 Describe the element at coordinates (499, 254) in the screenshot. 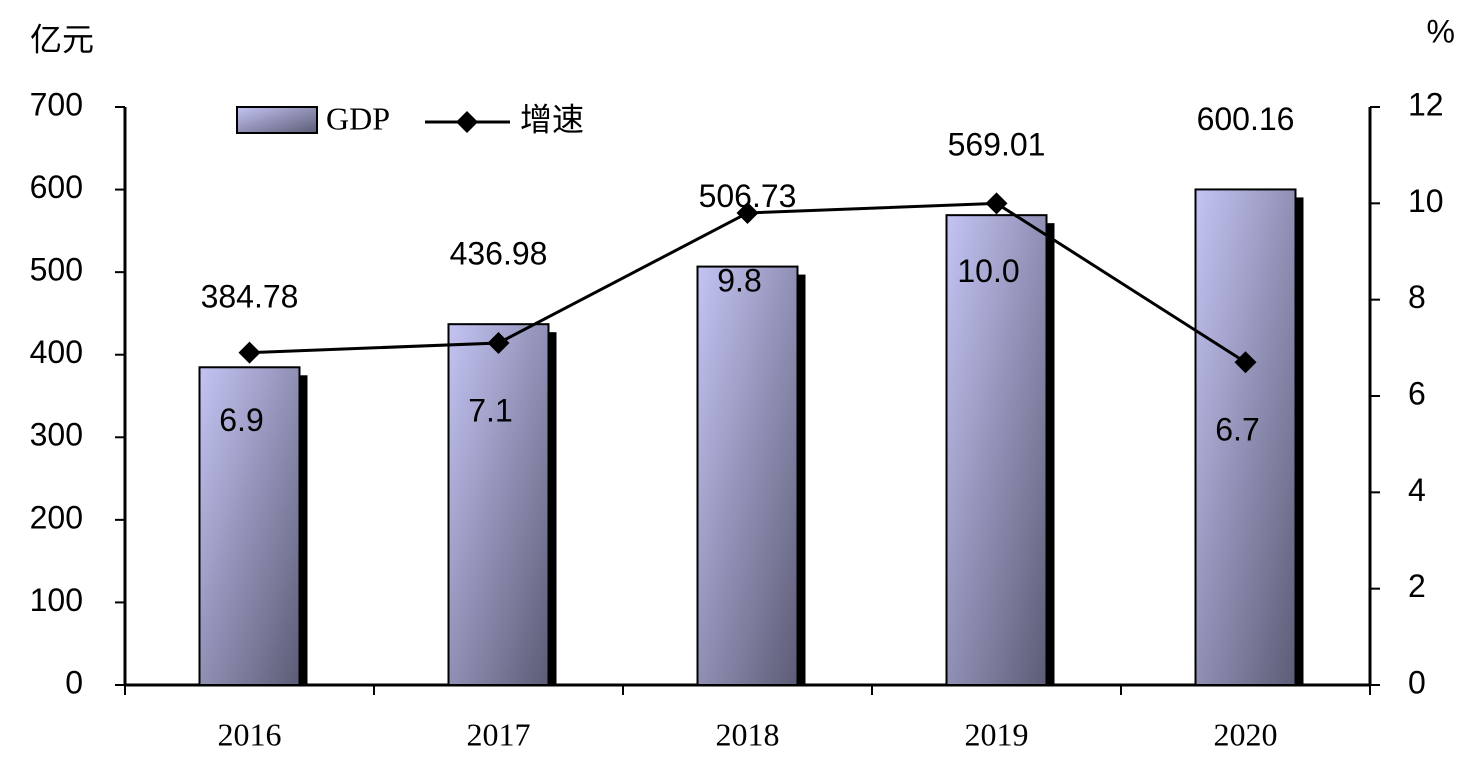

I see `bar-value-label: 436.98` at that location.